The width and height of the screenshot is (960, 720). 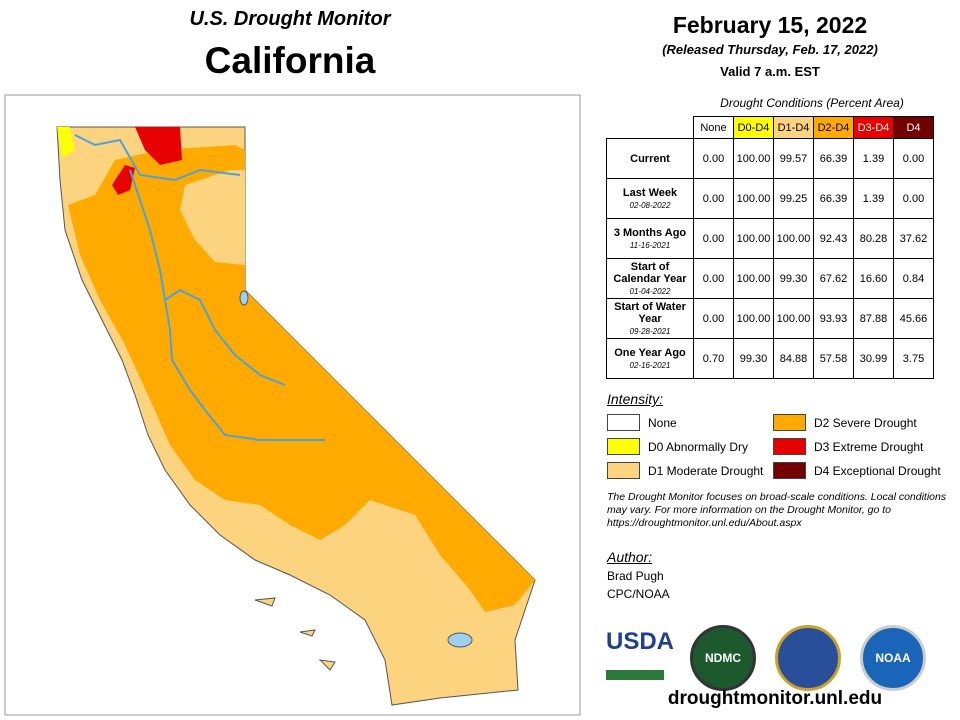 I want to click on table-caption: Drought Conditions (Percent Area), so click(x=812, y=103).